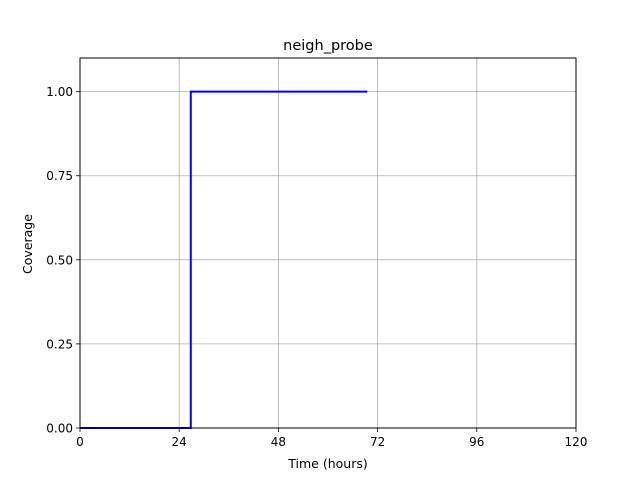 This screenshot has width=640, height=484. What do you see at coordinates (59, 344) in the screenshot?
I see `y-tick-label: 0.25` at bounding box center [59, 344].